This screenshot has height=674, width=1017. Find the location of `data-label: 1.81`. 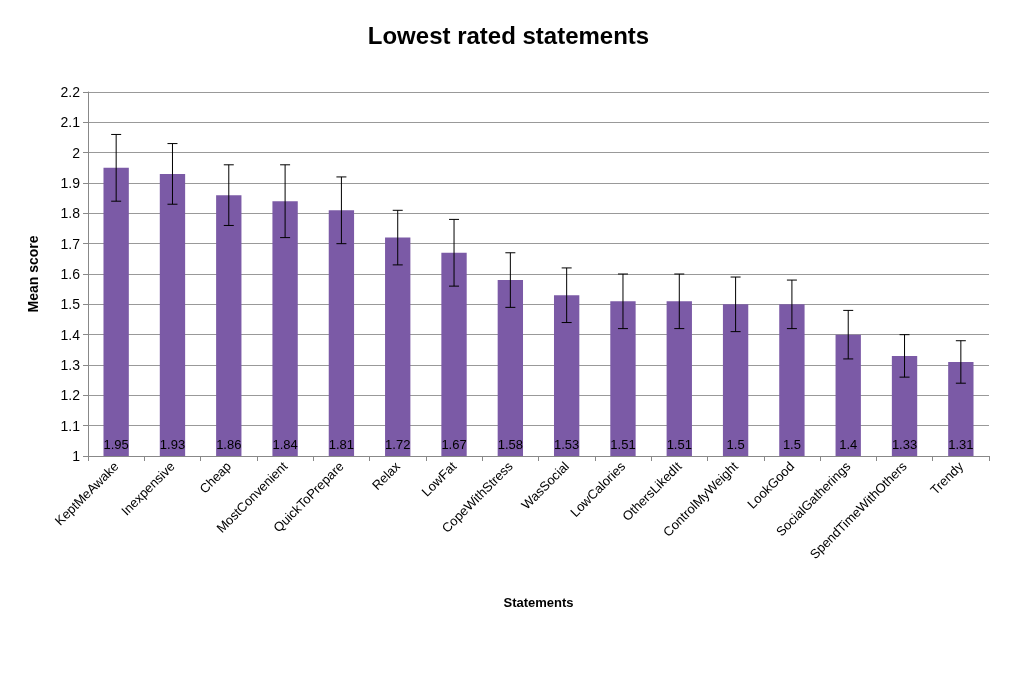

data-label: 1.81 is located at coordinates (341, 444).